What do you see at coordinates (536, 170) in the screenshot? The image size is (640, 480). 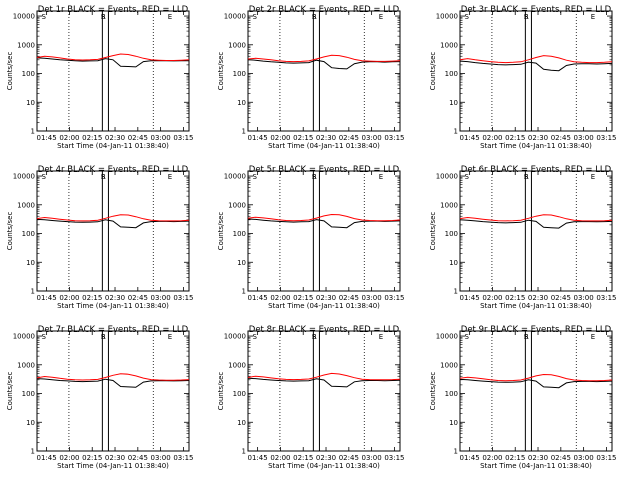 I see `panel-title: Det 6r BLACK = Events, RED = LLD` at bounding box center [536, 170].